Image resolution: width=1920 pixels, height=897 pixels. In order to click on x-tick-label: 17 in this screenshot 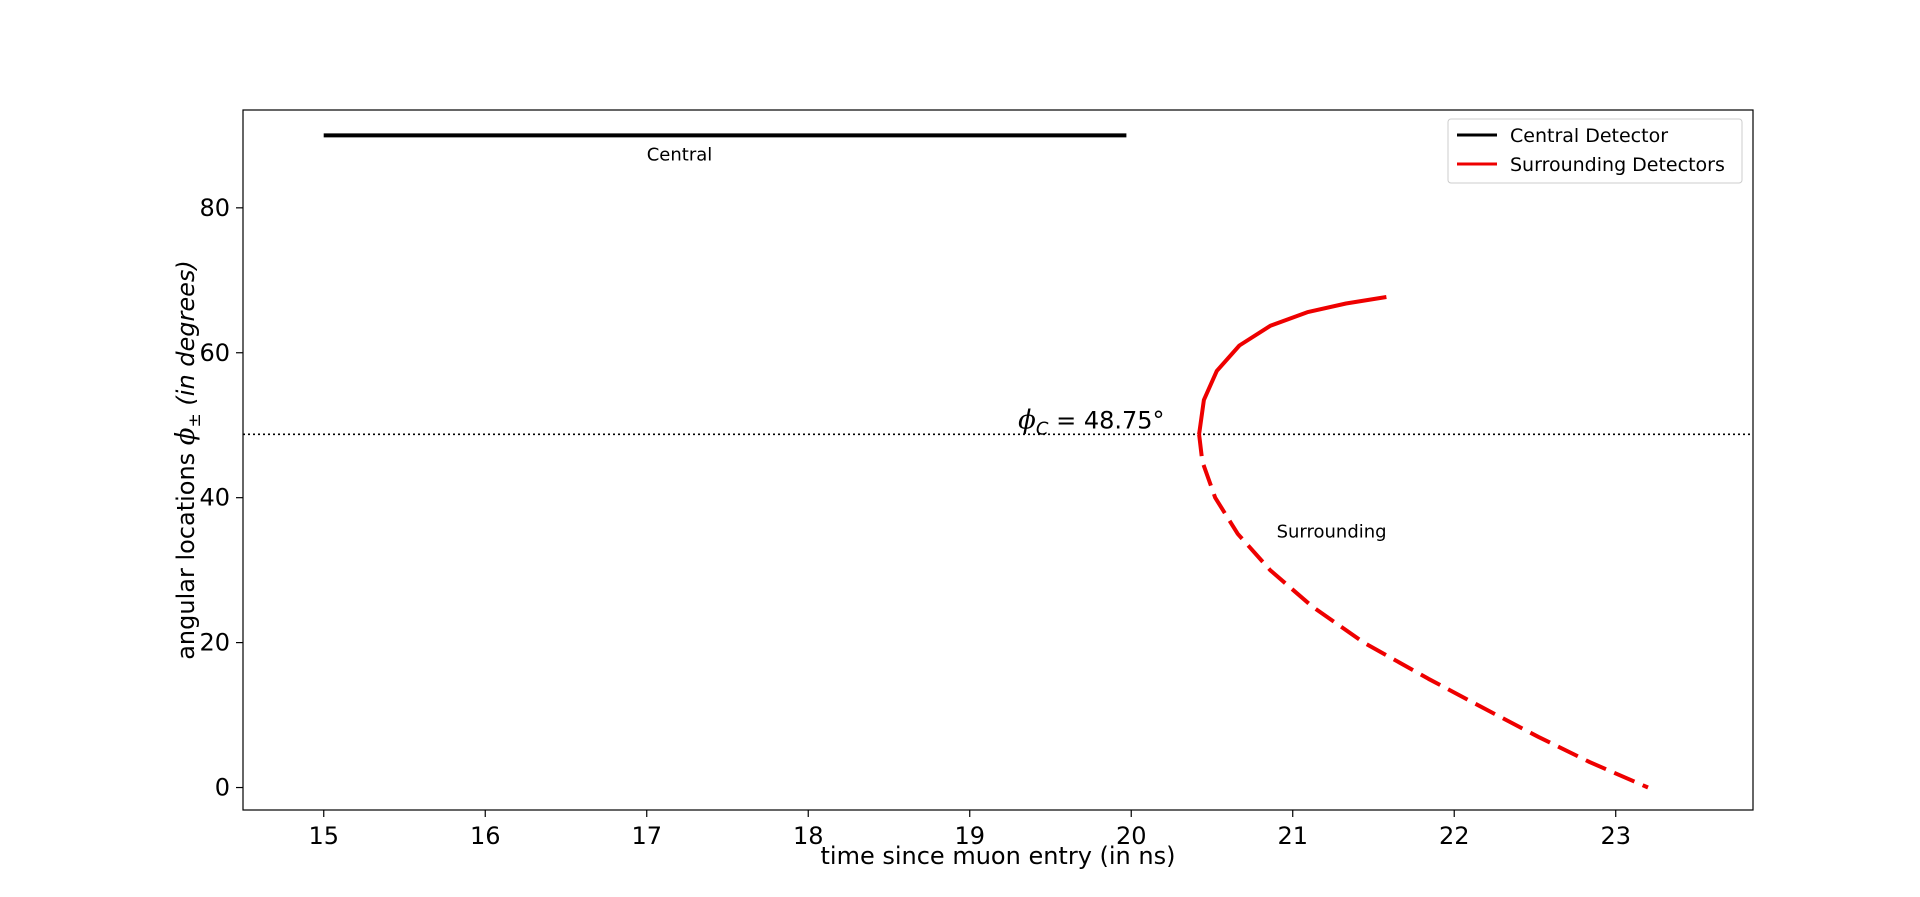, I will do `click(646, 836)`.